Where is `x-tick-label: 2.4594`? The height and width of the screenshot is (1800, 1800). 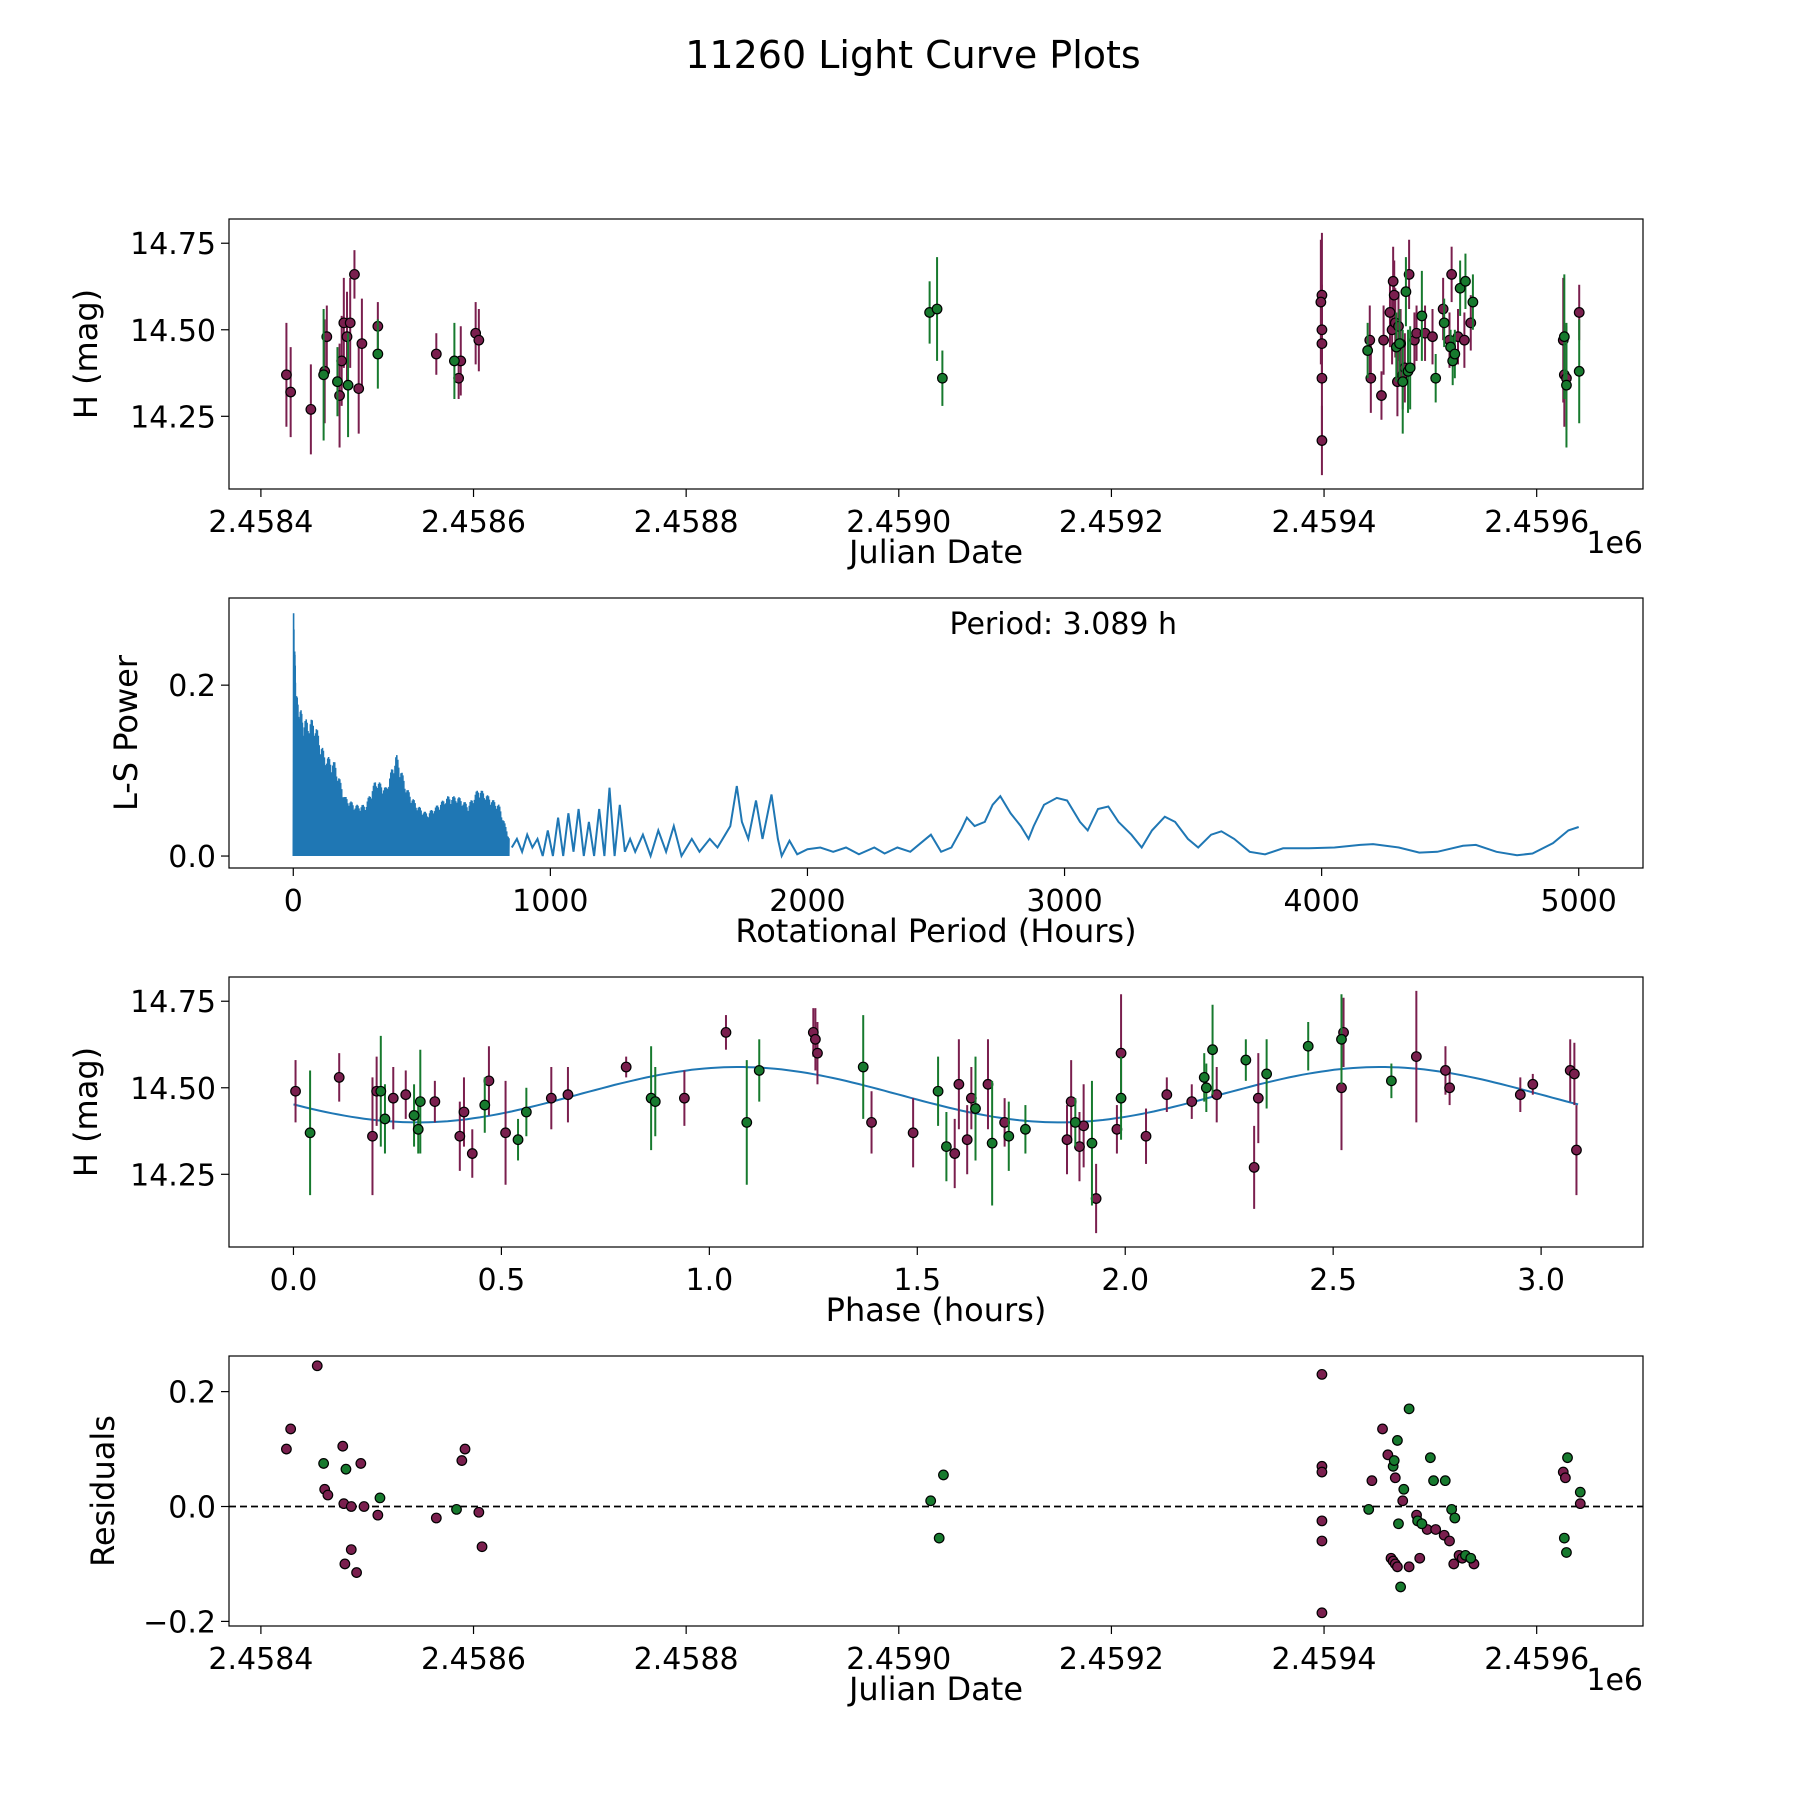 x-tick-label: 2.4594 is located at coordinates (1324, 522).